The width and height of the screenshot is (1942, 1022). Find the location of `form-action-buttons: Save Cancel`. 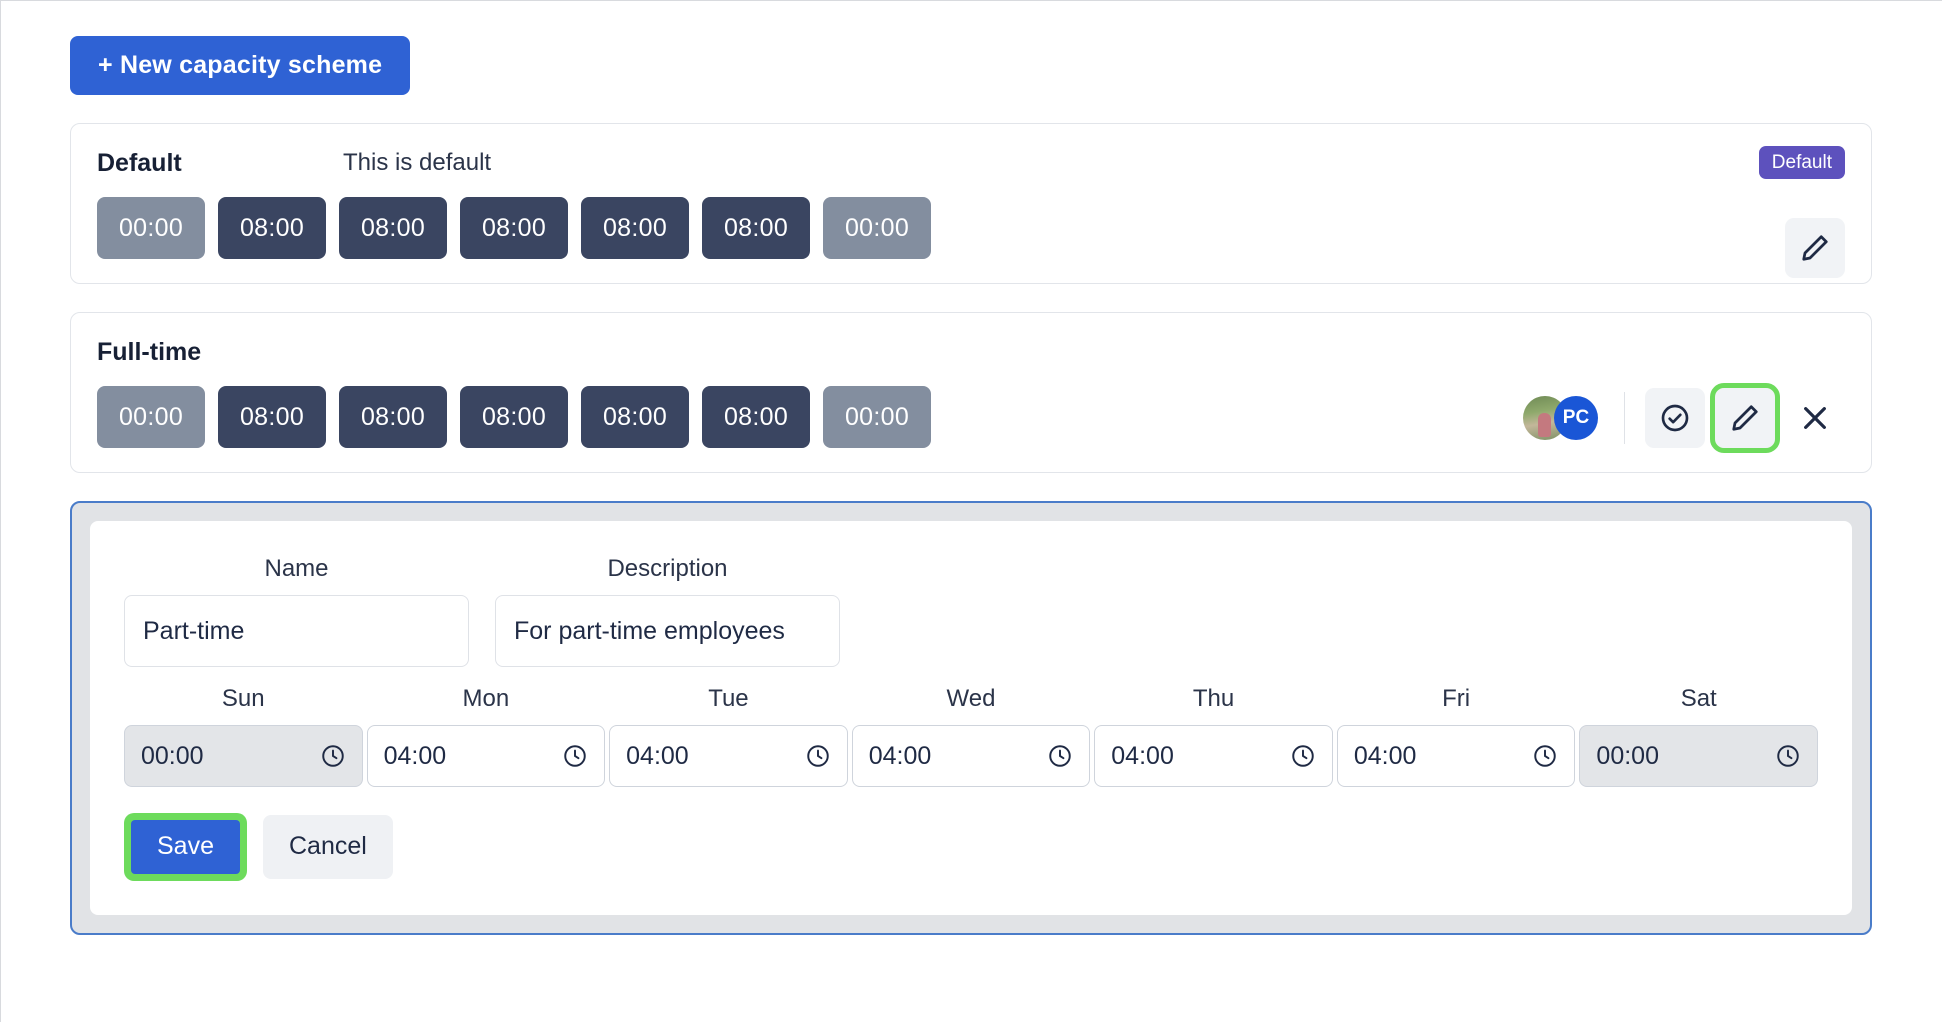

form-action-buttons: Save Cancel is located at coordinates (971, 847).